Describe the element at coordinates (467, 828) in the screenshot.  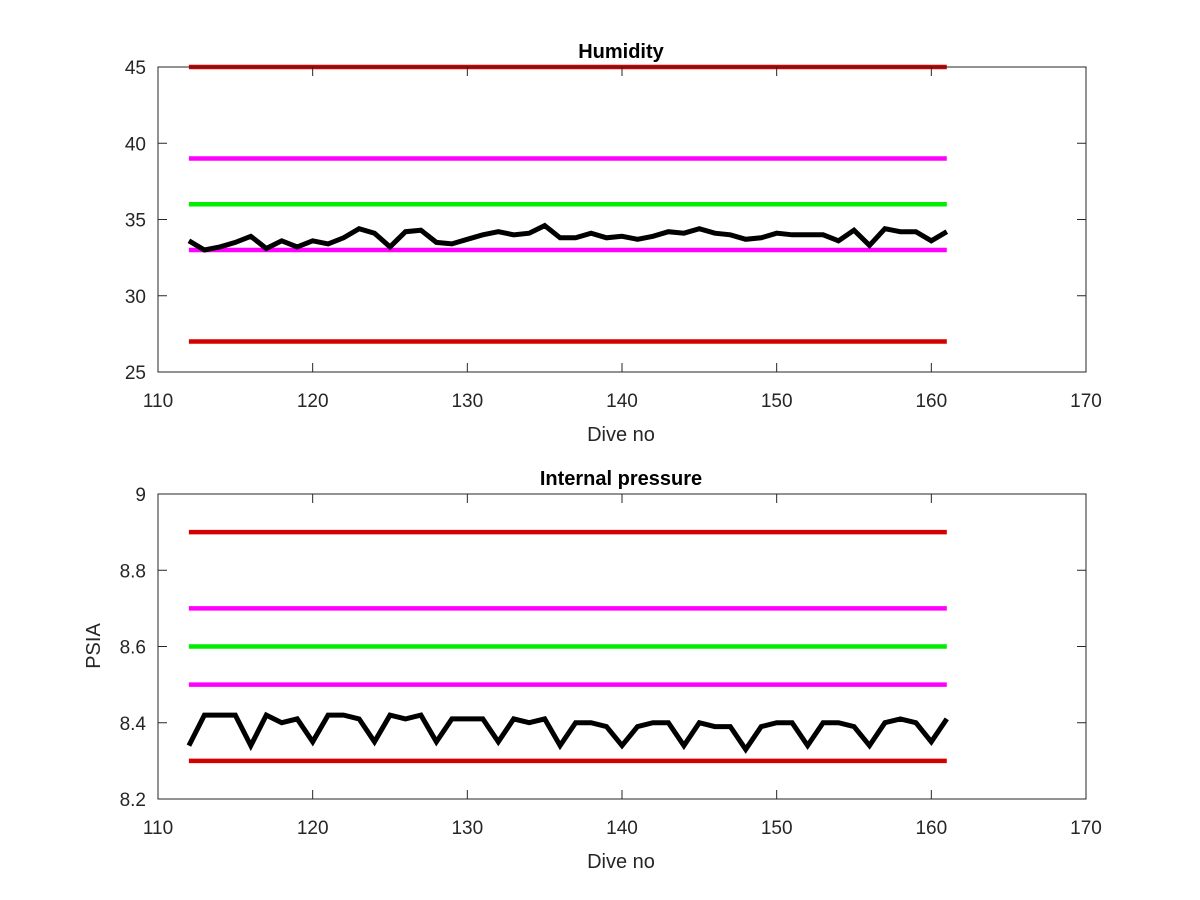
I see `pressure-x-tick-label: 130` at that location.